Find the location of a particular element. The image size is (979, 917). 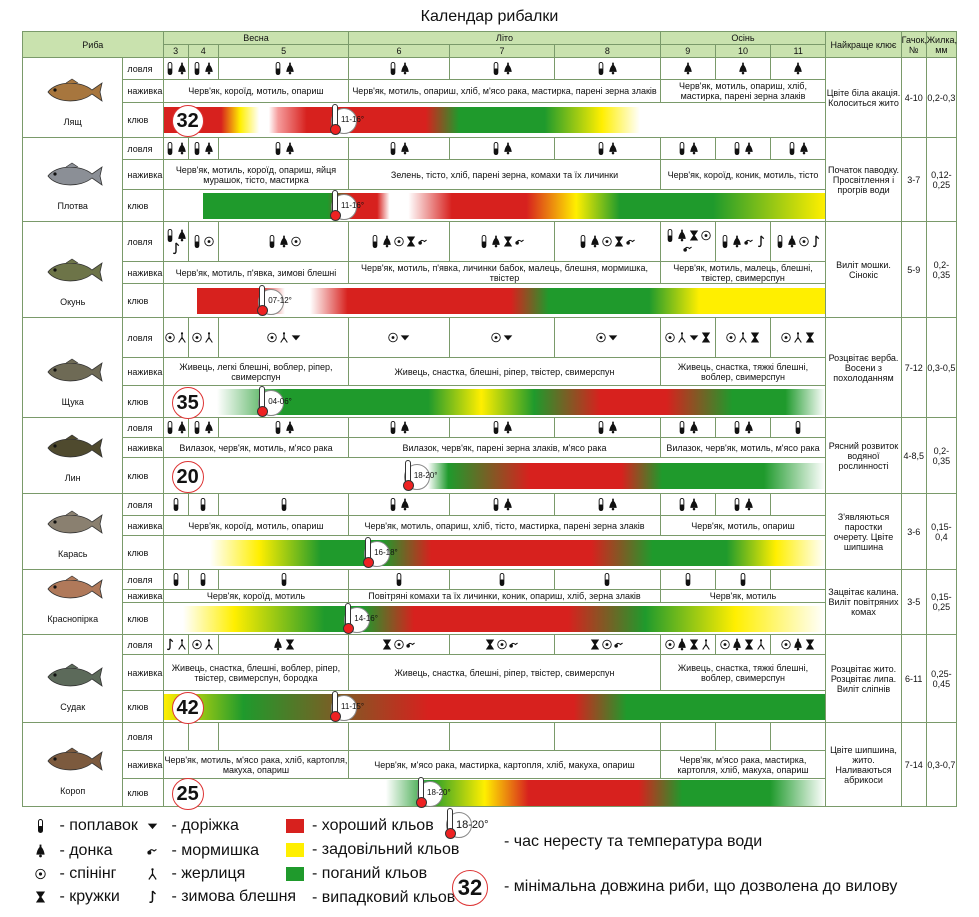

legend-label: - спінінг is located at coordinates (86, 873).